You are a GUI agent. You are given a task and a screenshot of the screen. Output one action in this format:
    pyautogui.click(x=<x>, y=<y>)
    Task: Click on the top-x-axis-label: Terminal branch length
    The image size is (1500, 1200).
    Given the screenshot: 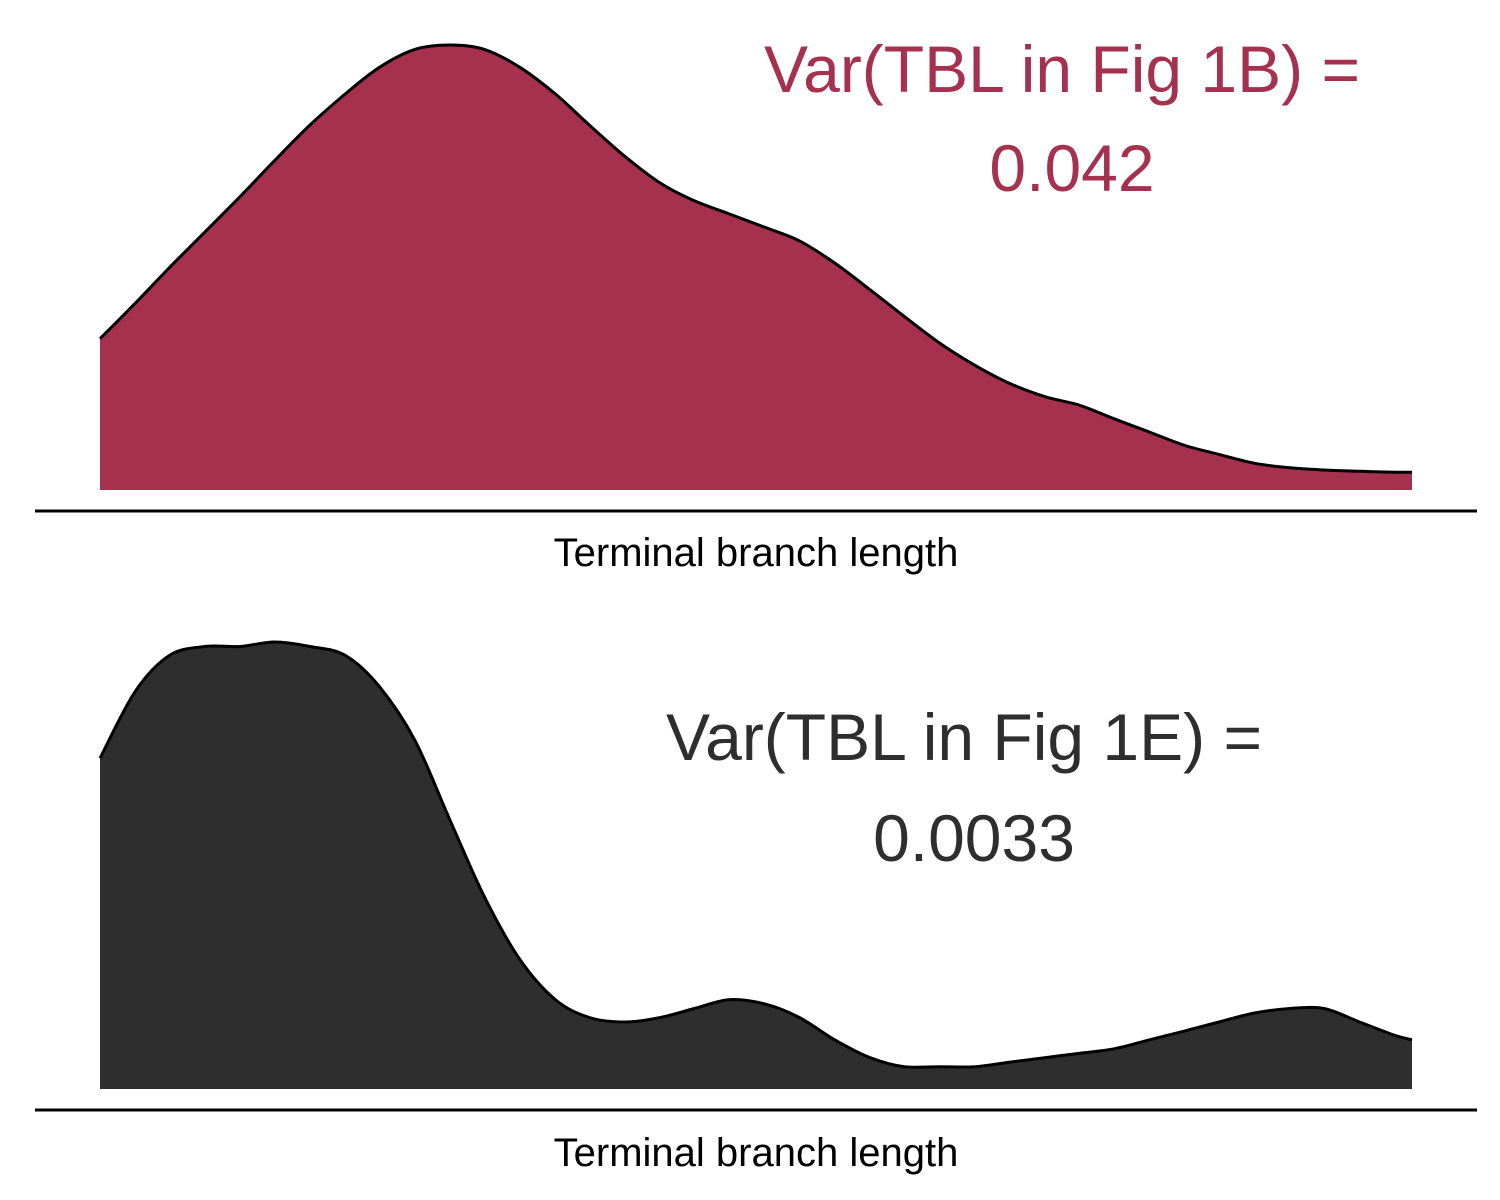 What is the action you would take?
    pyautogui.click(x=756, y=553)
    